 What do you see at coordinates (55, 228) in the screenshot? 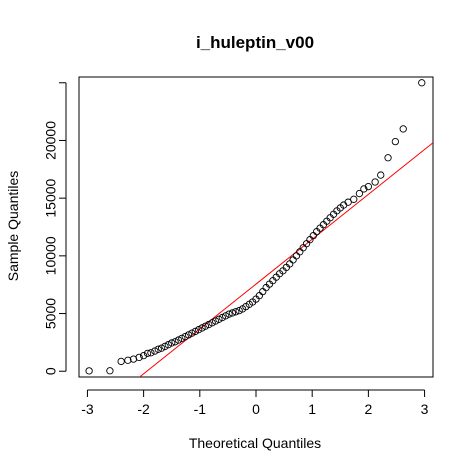
I see `y-axis: 0 5000 10000 15000 20000` at bounding box center [55, 228].